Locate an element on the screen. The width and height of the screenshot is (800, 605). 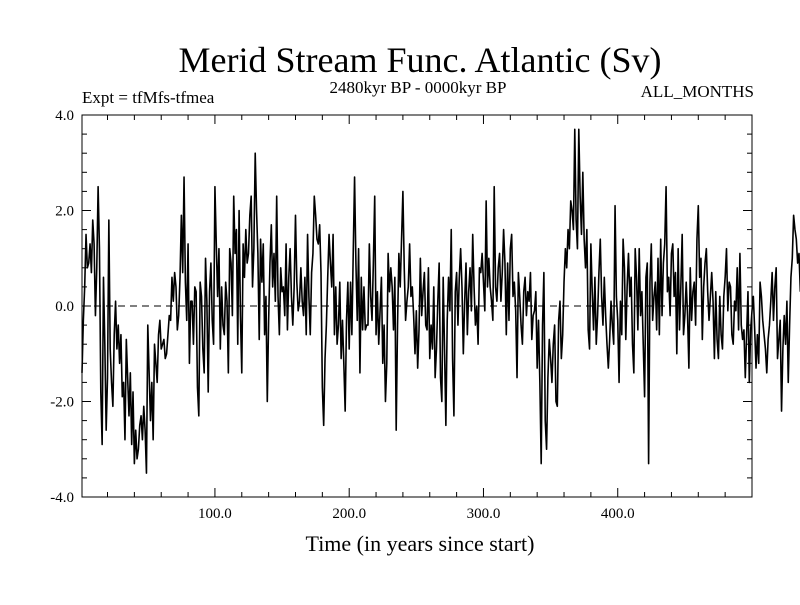
x-tick-label: 200.0 is located at coordinates (349, 514).